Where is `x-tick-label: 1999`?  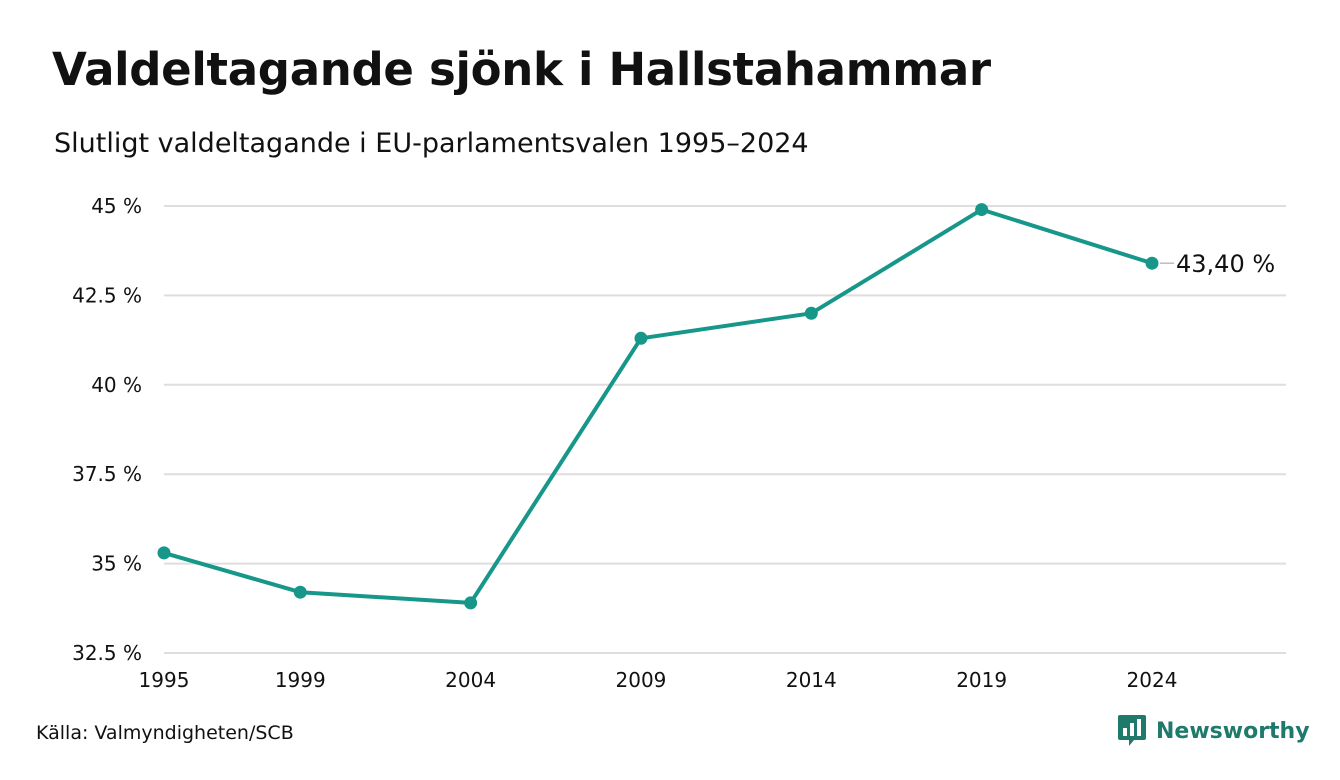
x-tick-label: 1999 is located at coordinates (300, 680).